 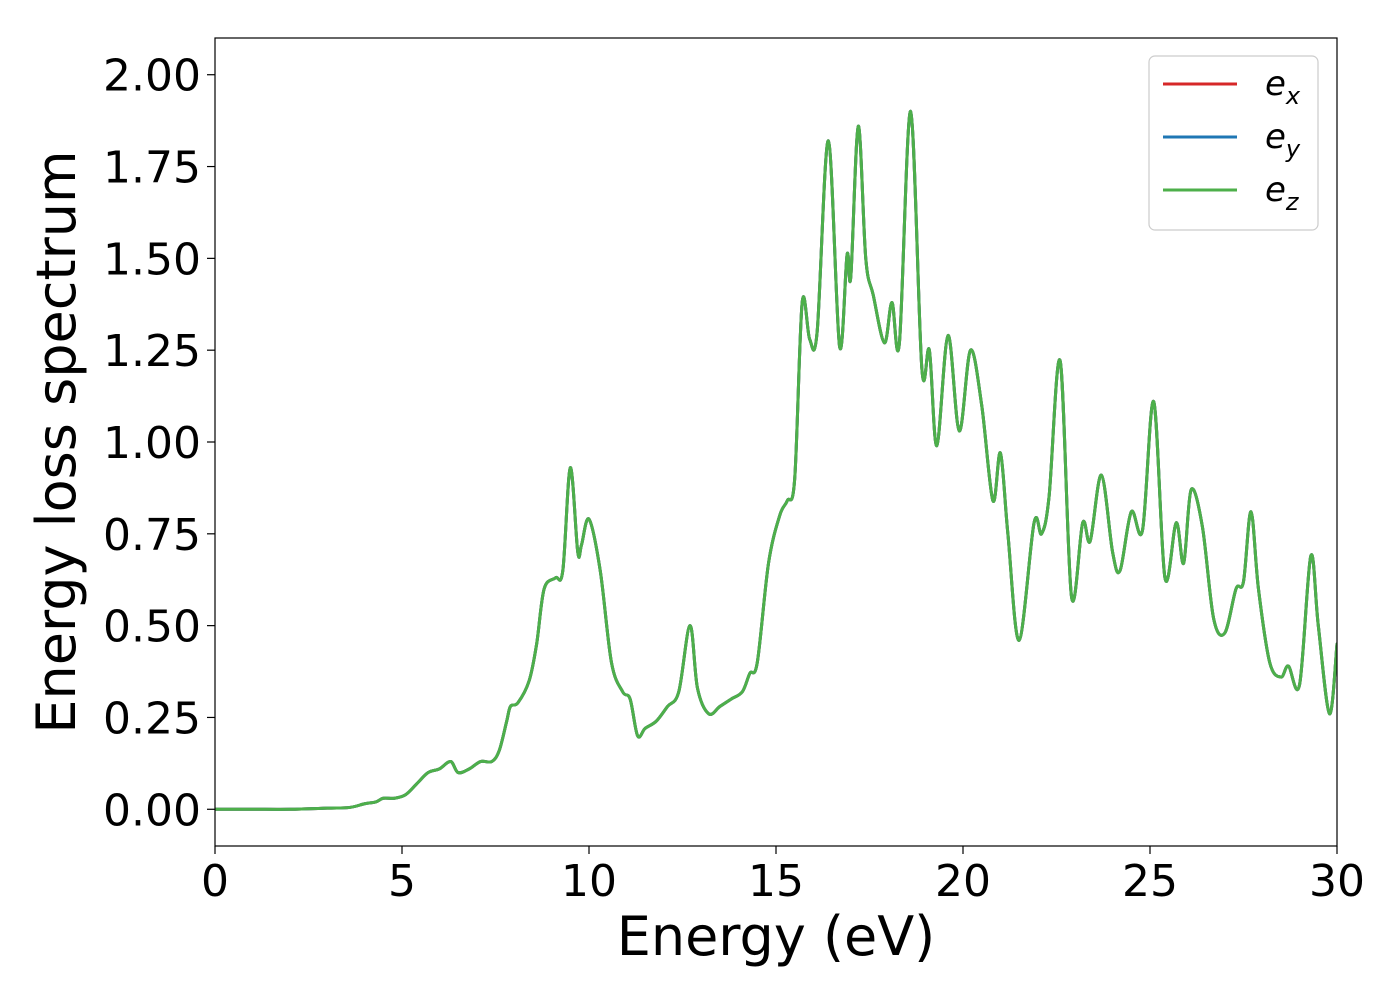 What do you see at coordinates (152, 259) in the screenshot?
I see `y-tick-label: 1.50` at bounding box center [152, 259].